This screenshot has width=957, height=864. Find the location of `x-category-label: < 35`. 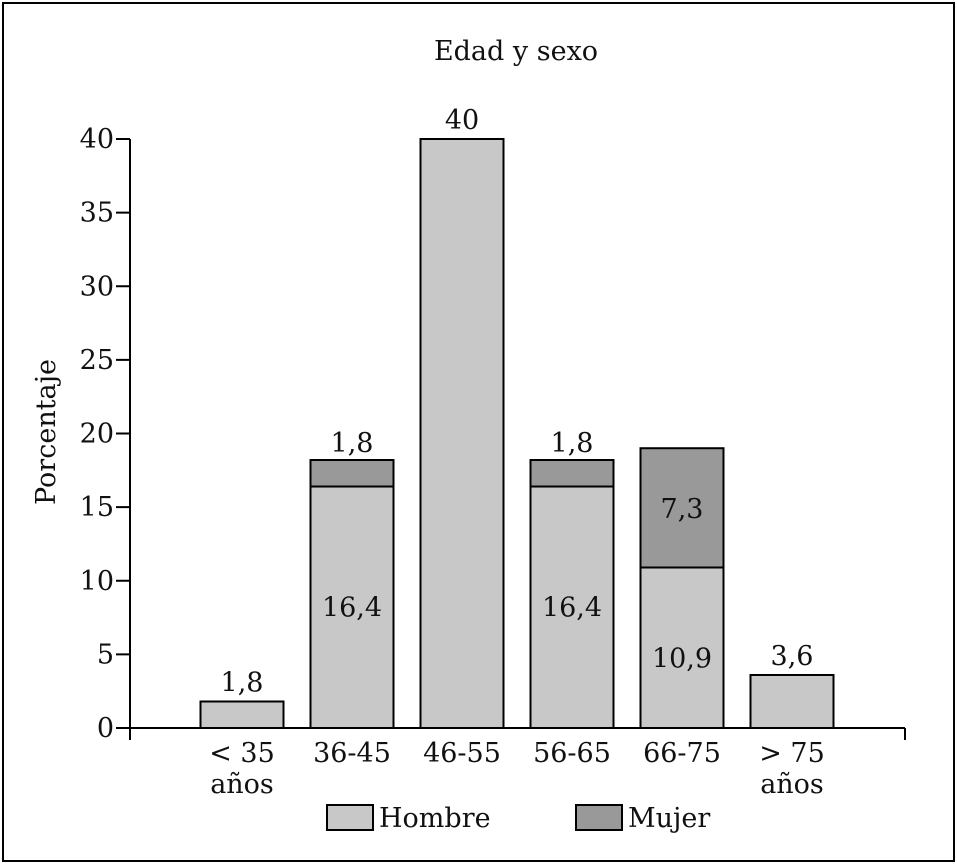

x-category-label: < 35 is located at coordinates (242, 753).